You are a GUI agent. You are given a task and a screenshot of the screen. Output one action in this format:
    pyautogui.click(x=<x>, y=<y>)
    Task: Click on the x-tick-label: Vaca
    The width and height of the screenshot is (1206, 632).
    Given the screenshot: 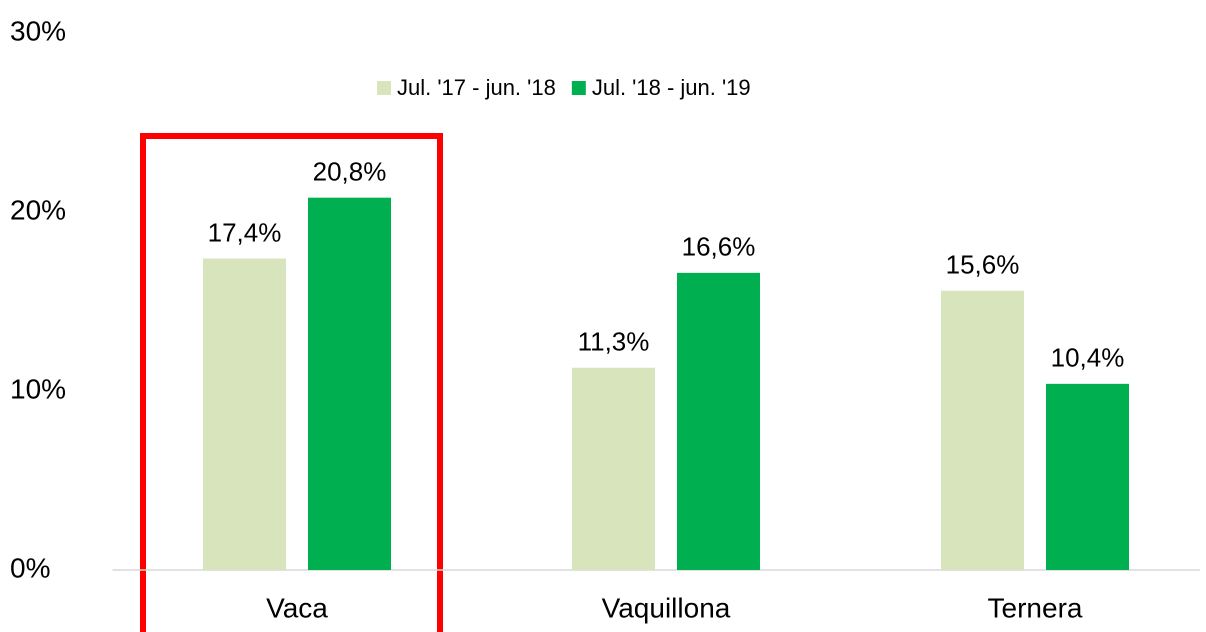 What is the action you would take?
    pyautogui.click(x=297, y=607)
    